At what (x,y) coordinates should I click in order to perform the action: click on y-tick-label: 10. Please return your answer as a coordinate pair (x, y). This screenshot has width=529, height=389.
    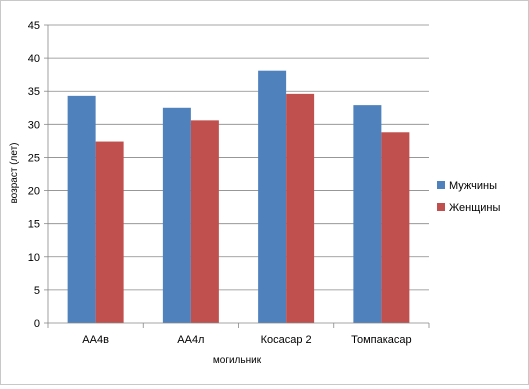
    Looking at the image, I should click on (34, 258).